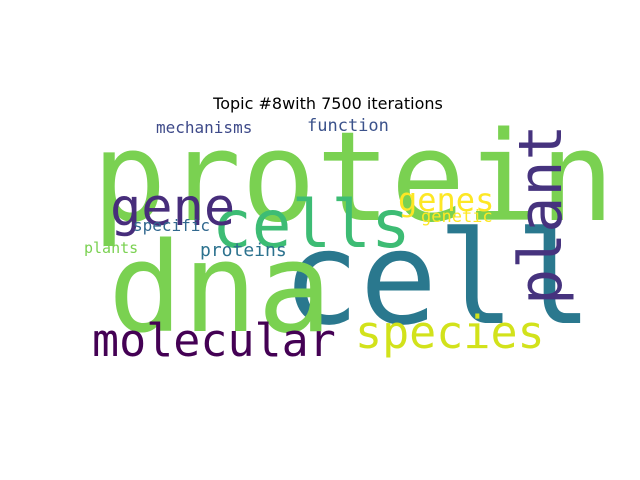  What do you see at coordinates (311, 224) in the screenshot?
I see `word-cells: cells` at bounding box center [311, 224].